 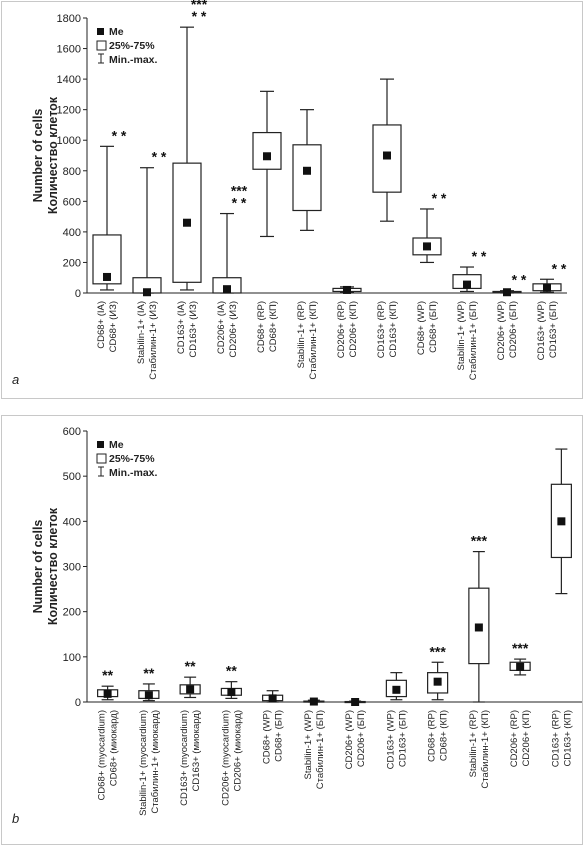 I want to click on category-label-ru: CD206+ (БП), so click(x=513, y=329).